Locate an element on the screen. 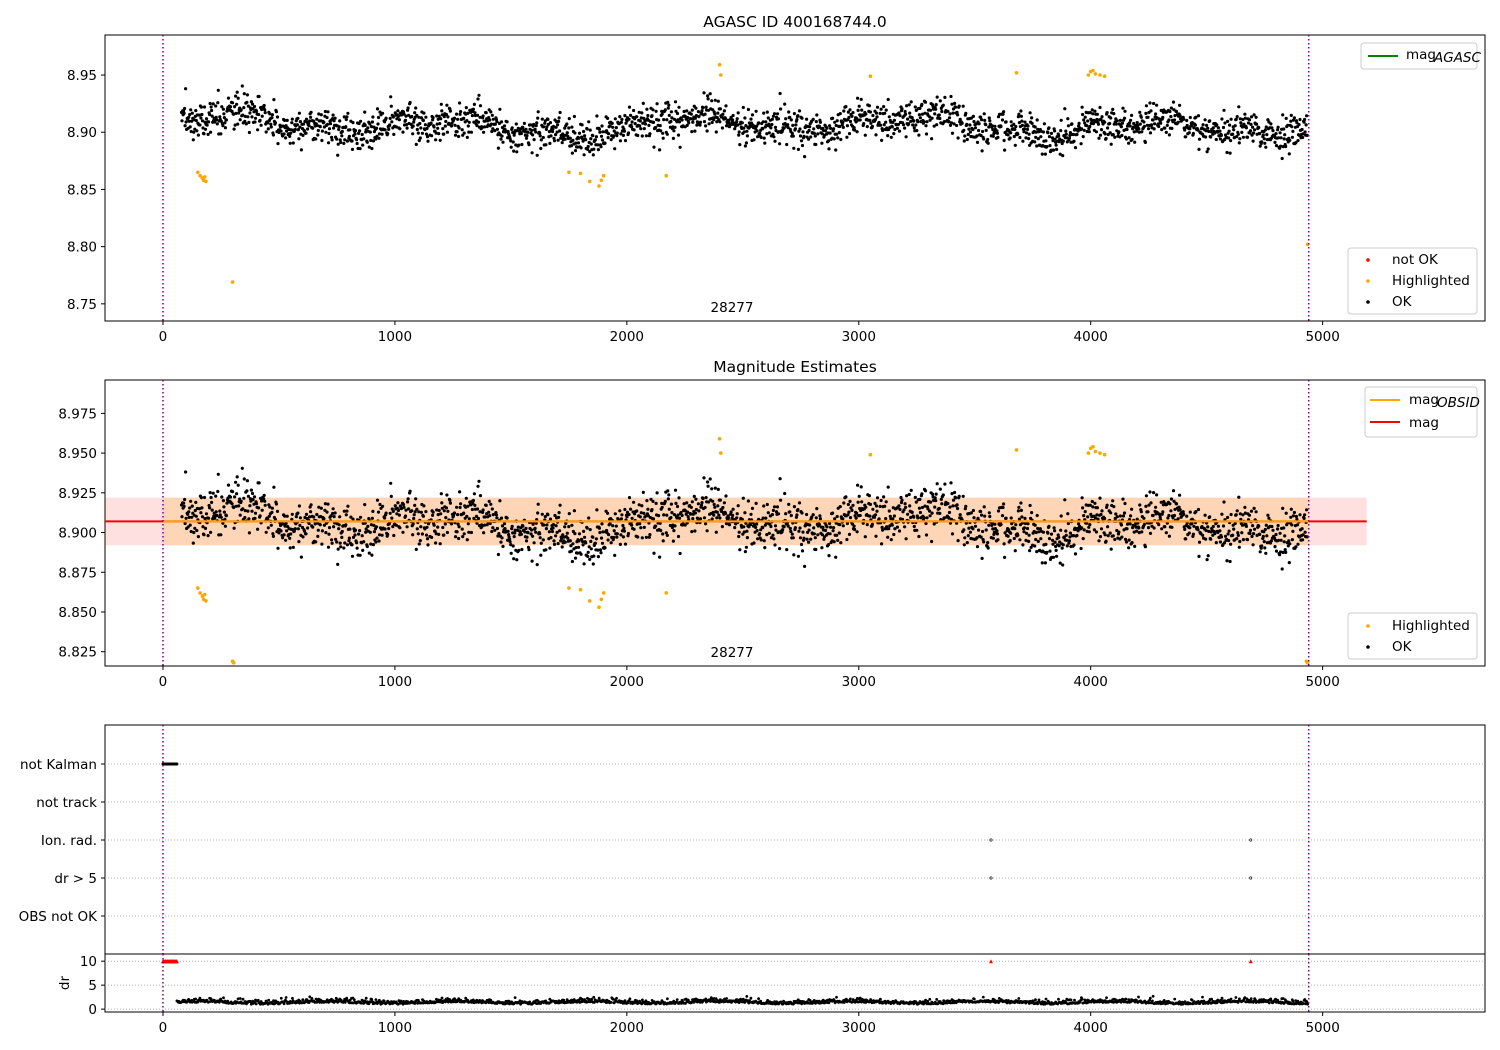 This screenshot has width=1500, height=1050. dr-point is located at coordinates (219, 1002).